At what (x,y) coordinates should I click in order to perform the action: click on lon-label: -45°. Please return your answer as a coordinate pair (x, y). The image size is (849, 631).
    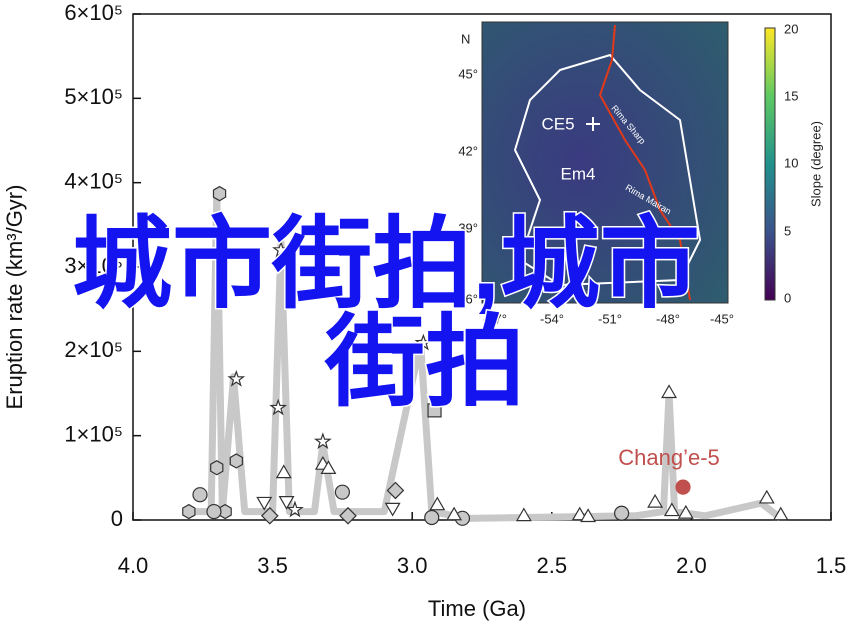
    Looking at the image, I should click on (722, 318).